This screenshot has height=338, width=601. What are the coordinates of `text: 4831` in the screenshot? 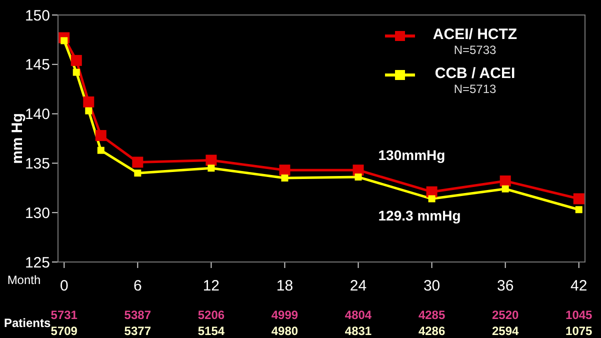 It's located at (358, 331).